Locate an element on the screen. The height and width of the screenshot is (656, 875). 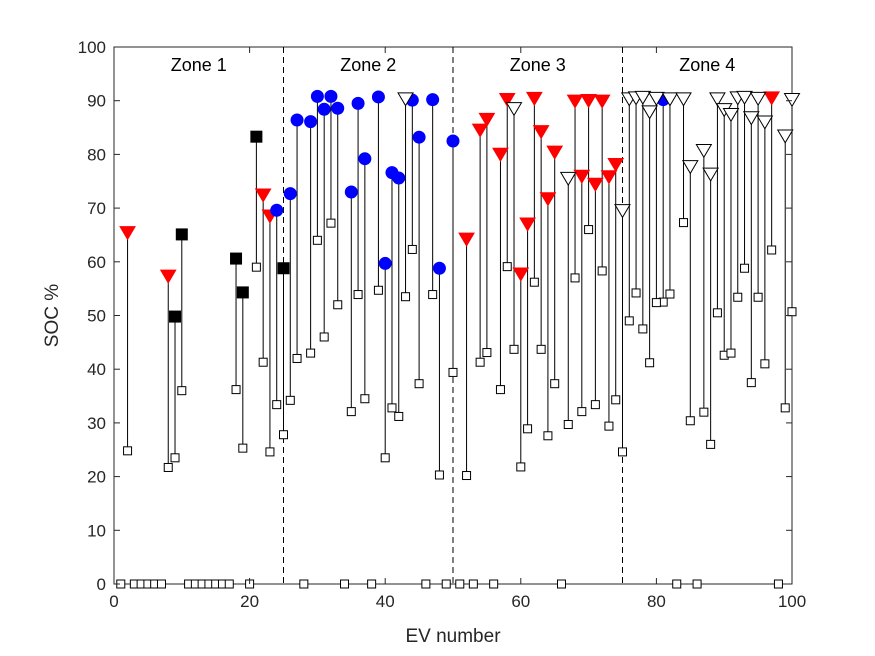
y-tick-label: 20 is located at coordinates (96, 477).